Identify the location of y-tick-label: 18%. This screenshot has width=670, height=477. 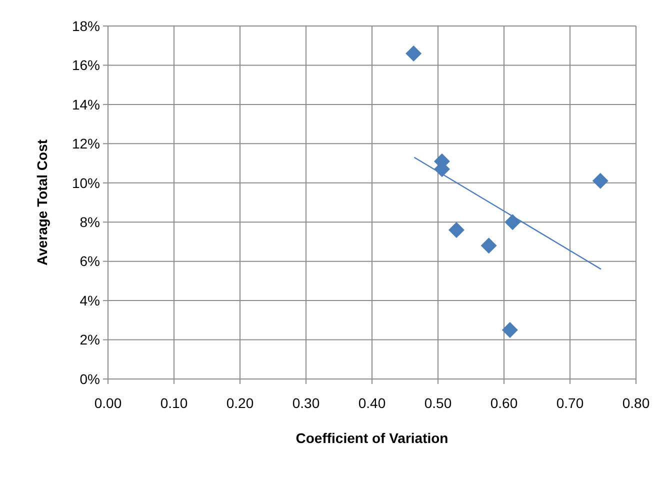
(86, 26).